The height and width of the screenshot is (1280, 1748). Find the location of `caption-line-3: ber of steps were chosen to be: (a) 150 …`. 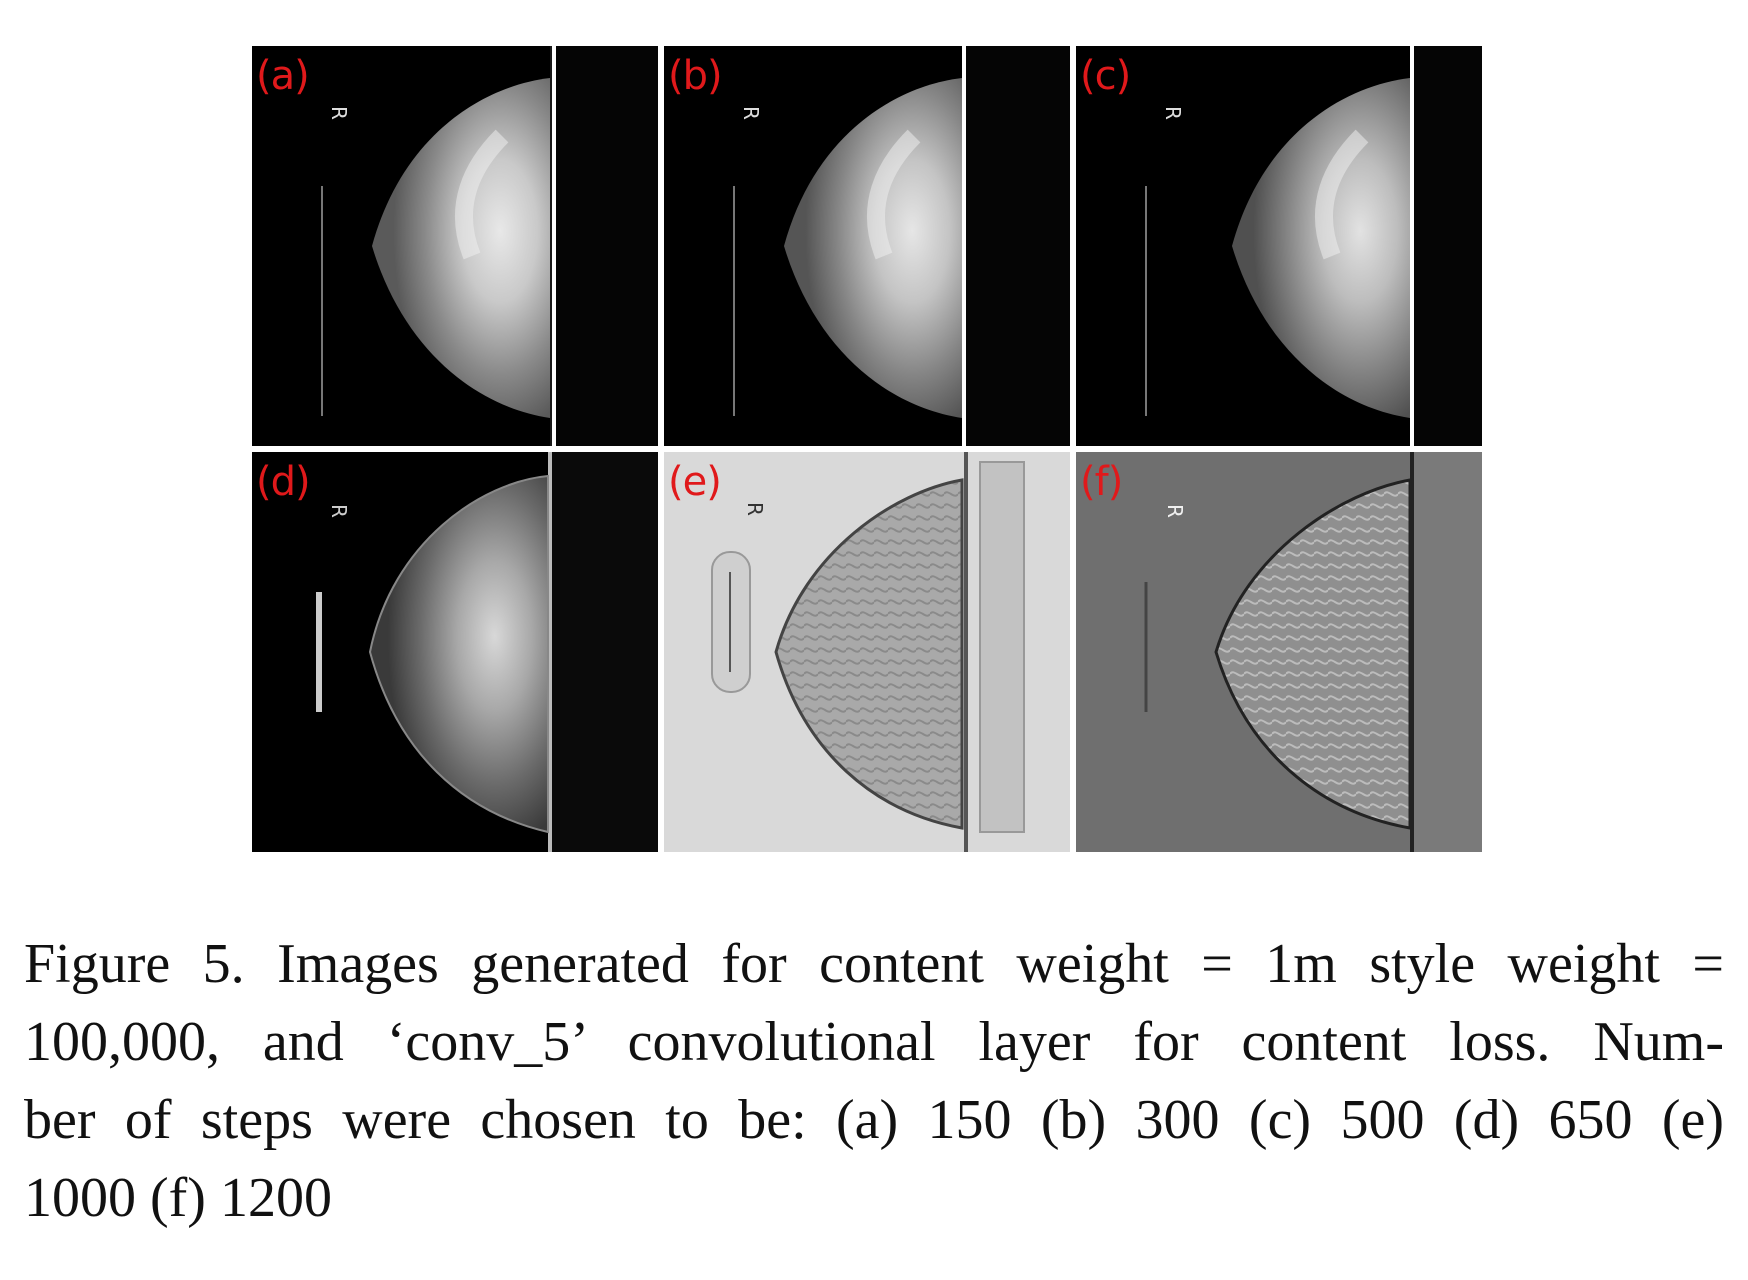

caption-line-3: ber of steps were chosen to be: (a) 150 … is located at coordinates (874, 1120).